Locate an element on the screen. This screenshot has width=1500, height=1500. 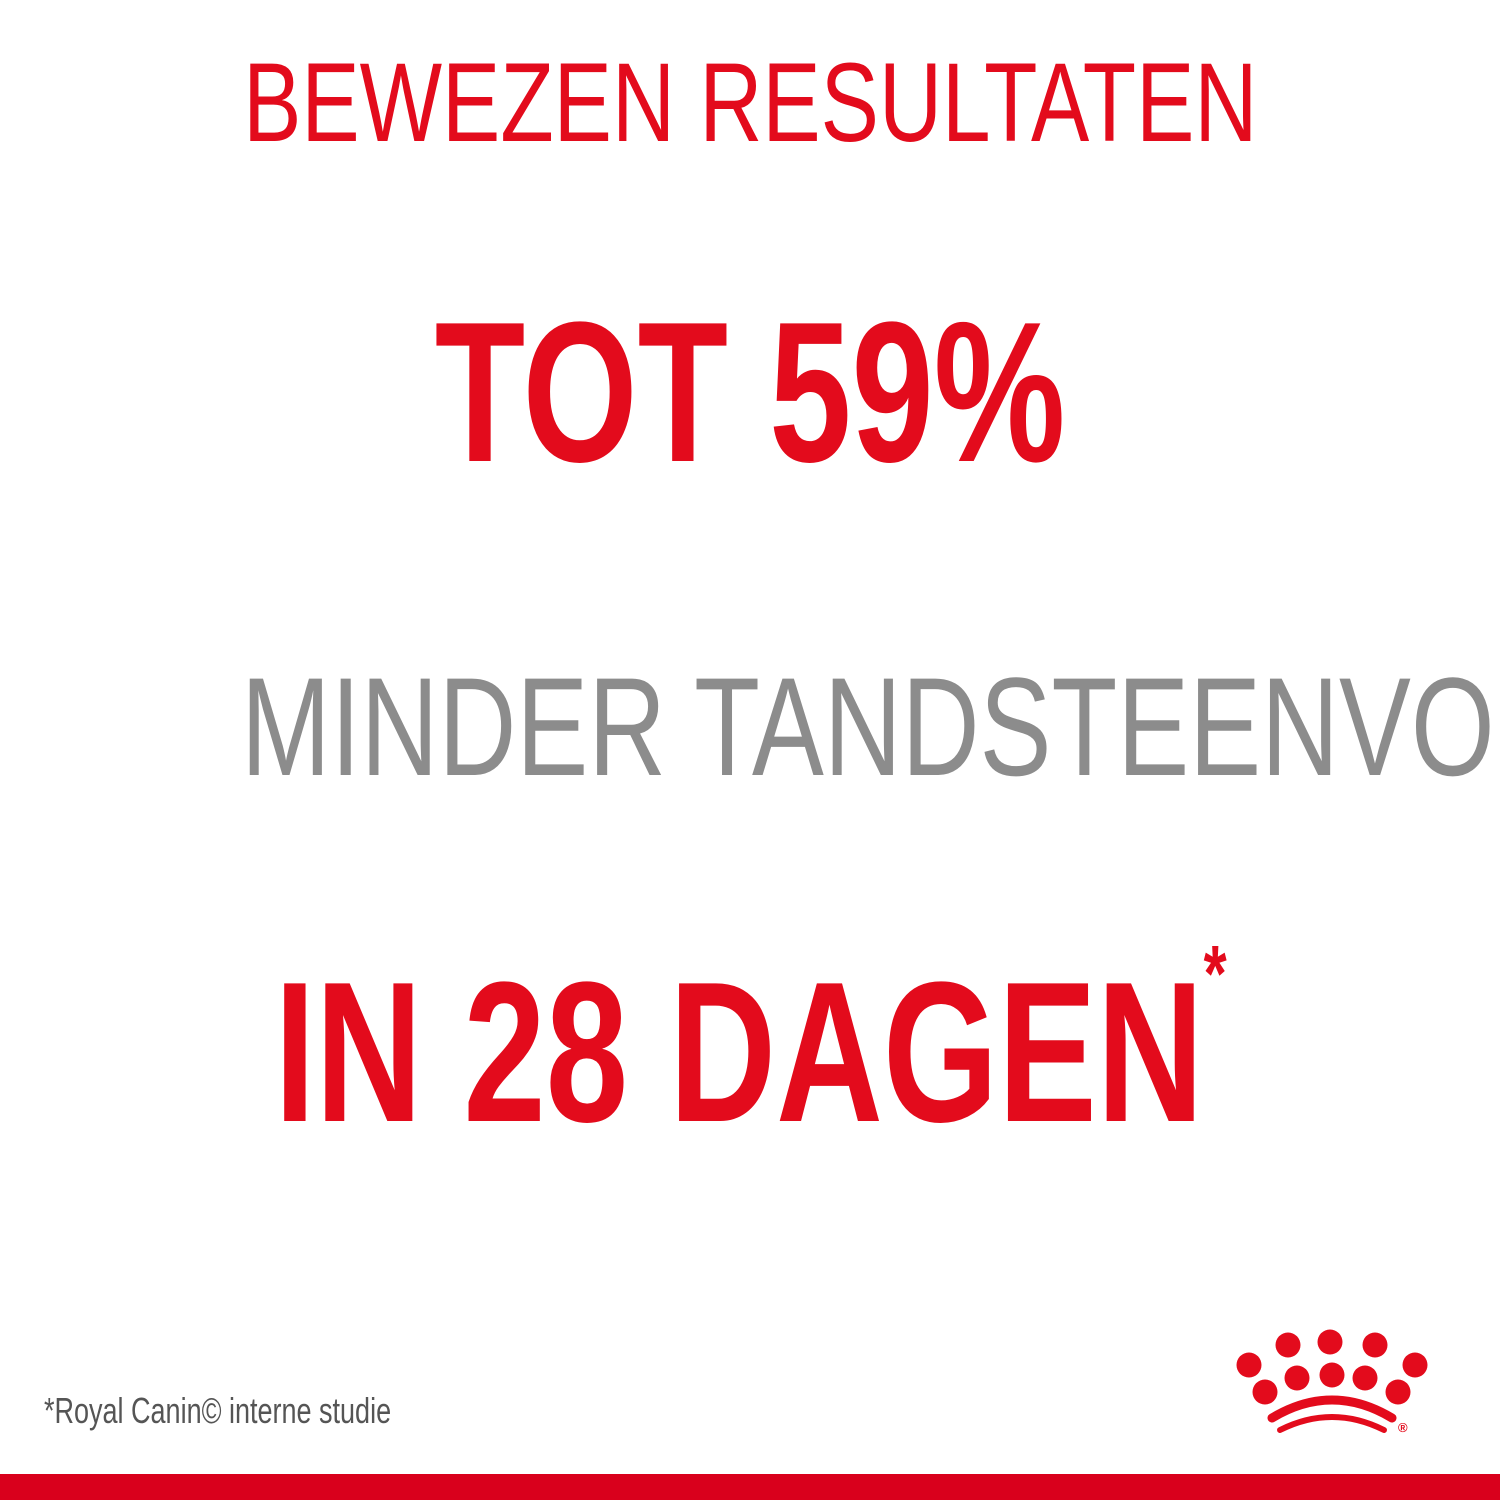
registered-mark: ® is located at coordinates (1403, 1427).